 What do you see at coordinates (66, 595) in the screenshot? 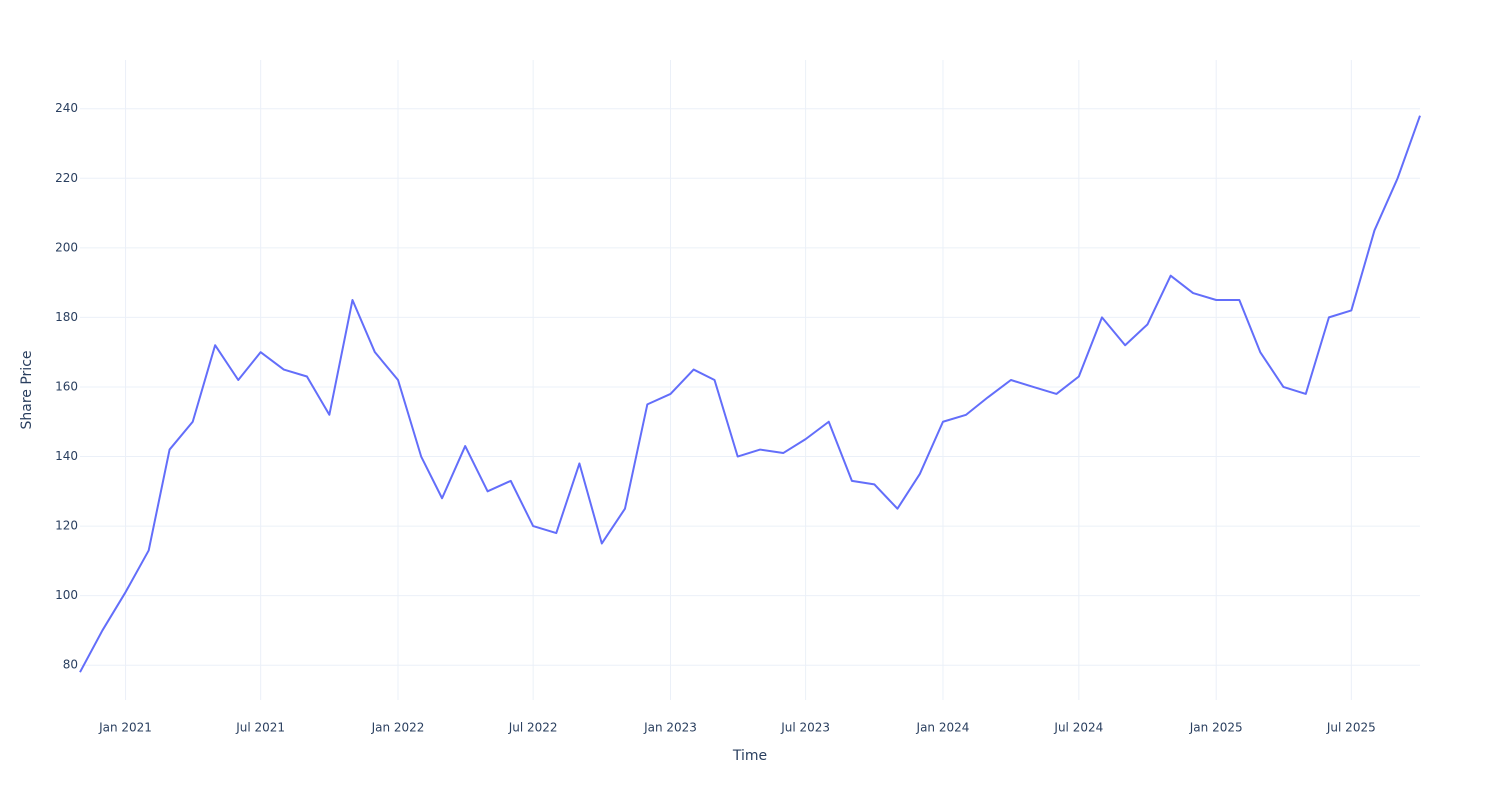
I see `y-tick-label: 100` at bounding box center [66, 595].